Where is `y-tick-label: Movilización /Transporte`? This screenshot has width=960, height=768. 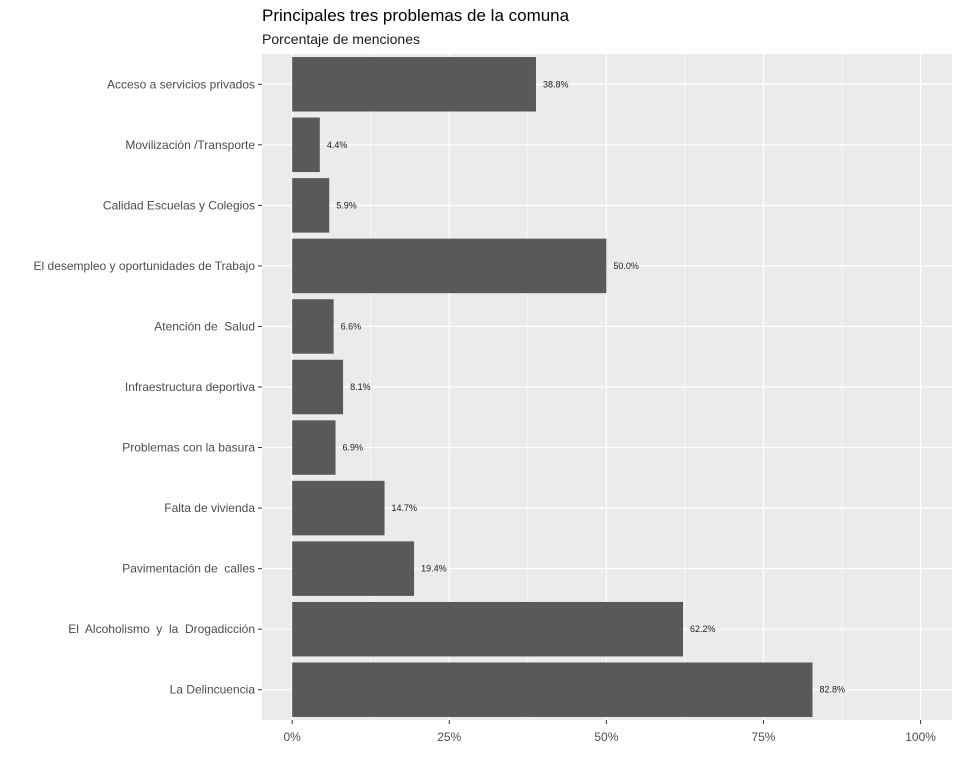
y-tick-label: Movilización /Transporte is located at coordinates (190, 145).